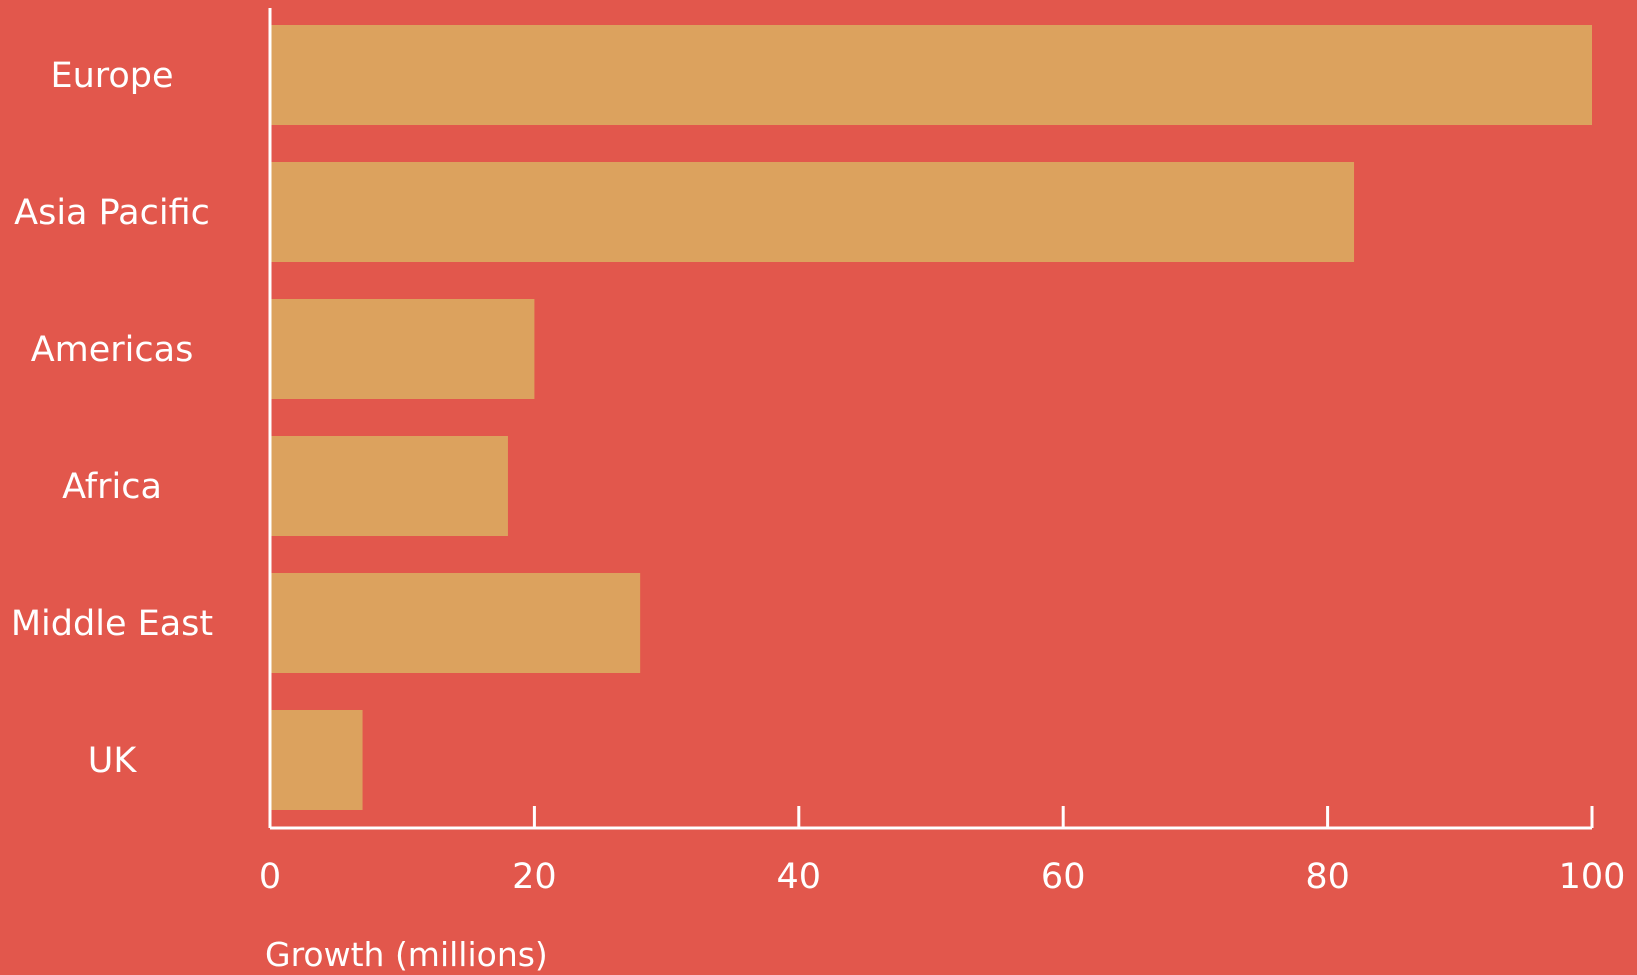 The width and height of the screenshot is (1637, 975). I want to click on bar-americas, so click(402, 349).